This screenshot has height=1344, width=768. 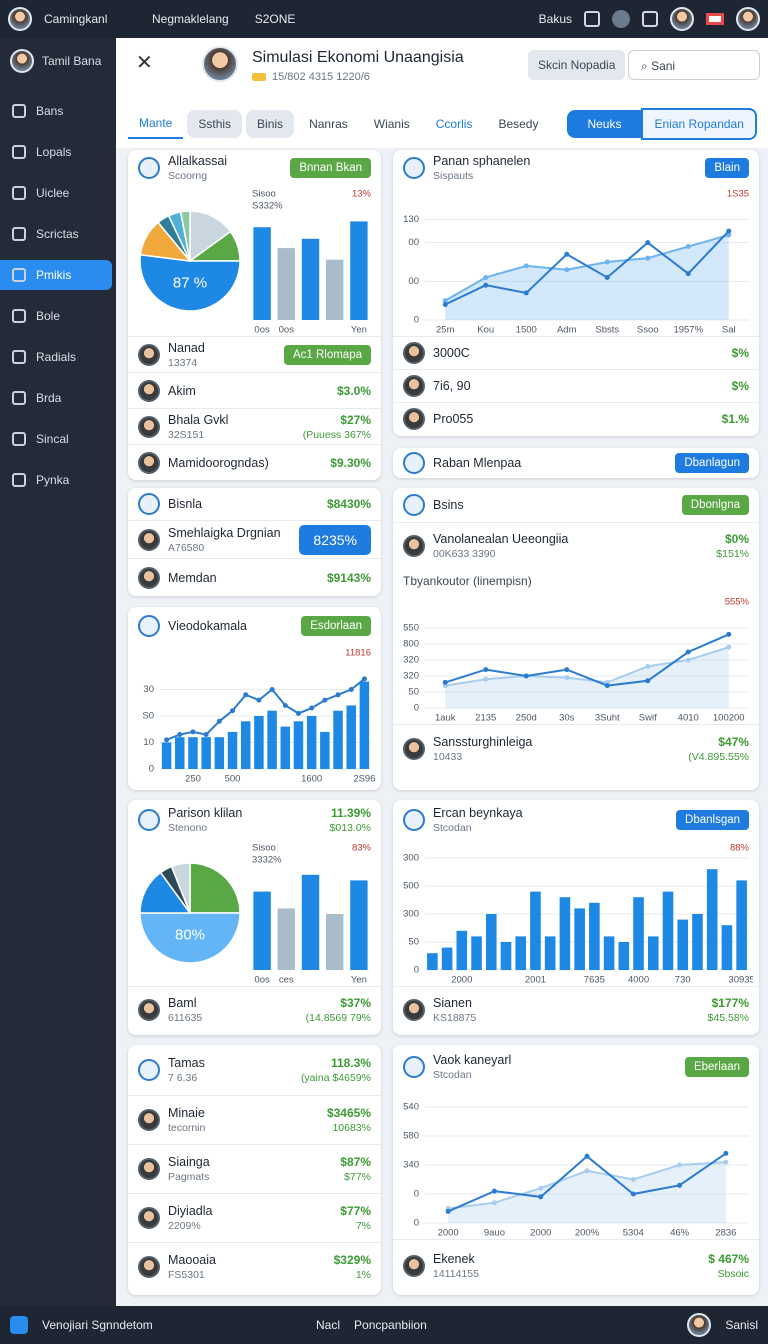 What do you see at coordinates (330, 168) in the screenshot?
I see `button: Bnnan Bkan` at bounding box center [330, 168].